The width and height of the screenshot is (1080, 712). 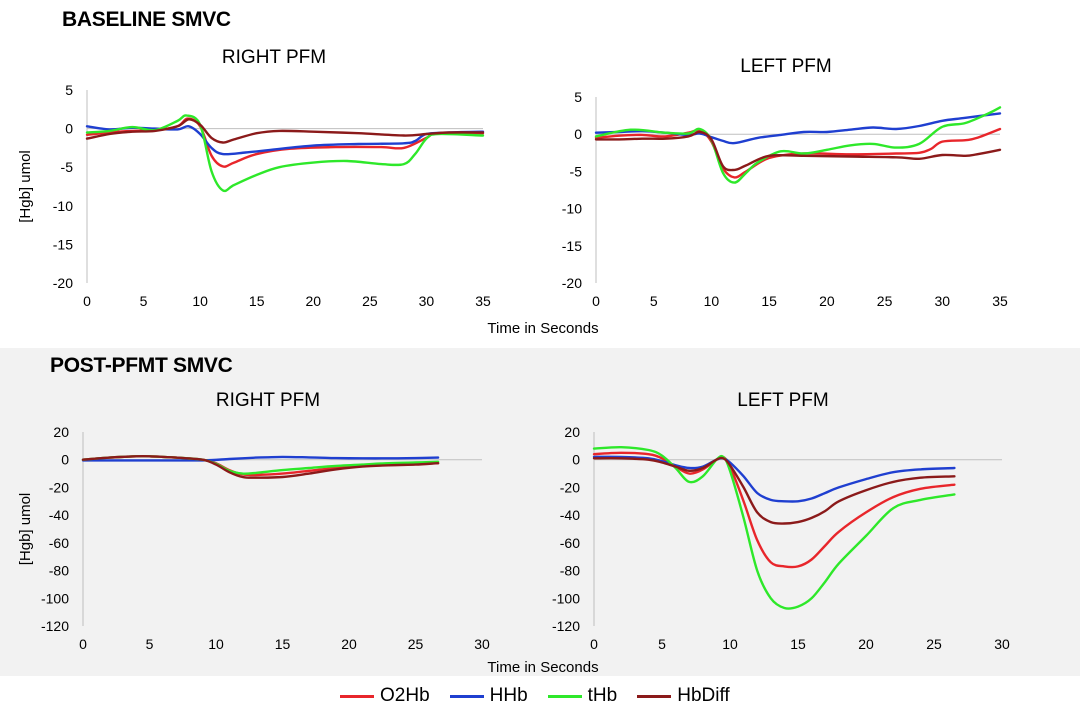 I want to click on baseline-left-x-tick-label: 20, so click(x=827, y=301).